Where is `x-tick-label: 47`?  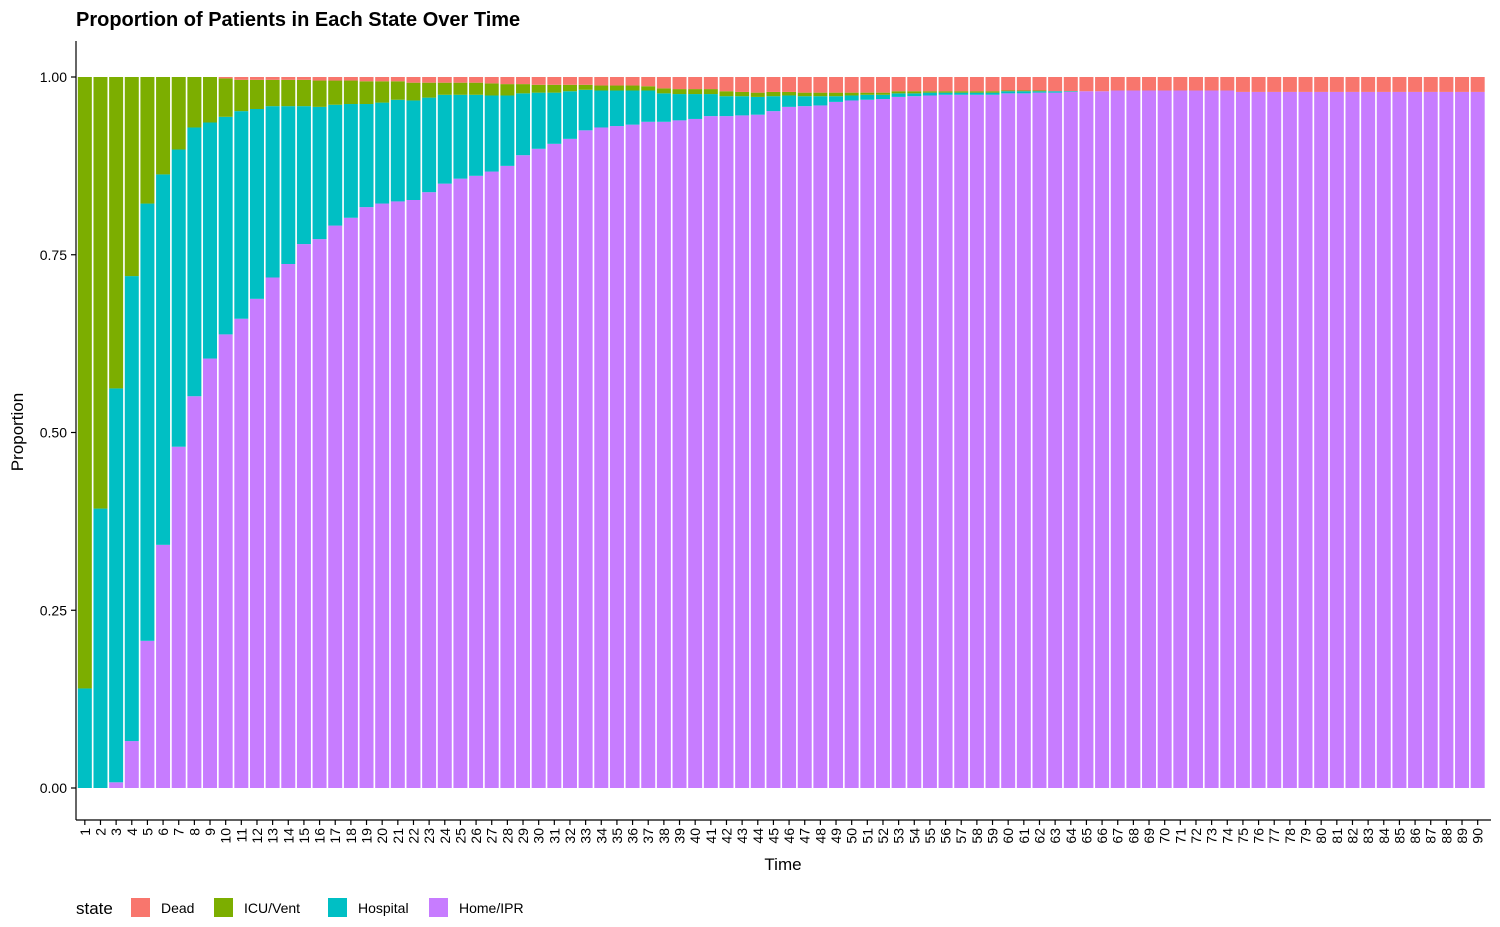 x-tick-label: 47 is located at coordinates (805, 836).